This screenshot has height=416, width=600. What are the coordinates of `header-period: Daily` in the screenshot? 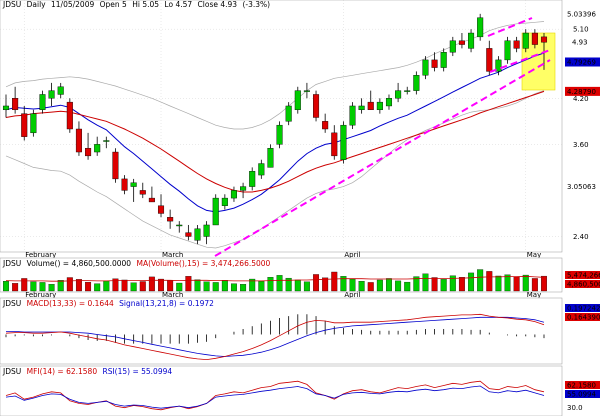 It's located at (37, 4).